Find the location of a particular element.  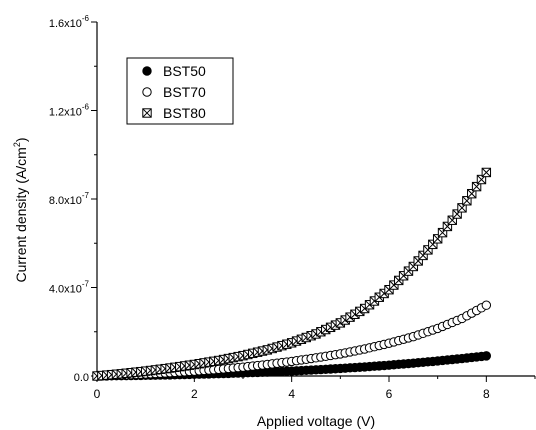

y-tick-label: 1.2x10⁻⁶ is located at coordinates (69, 111).